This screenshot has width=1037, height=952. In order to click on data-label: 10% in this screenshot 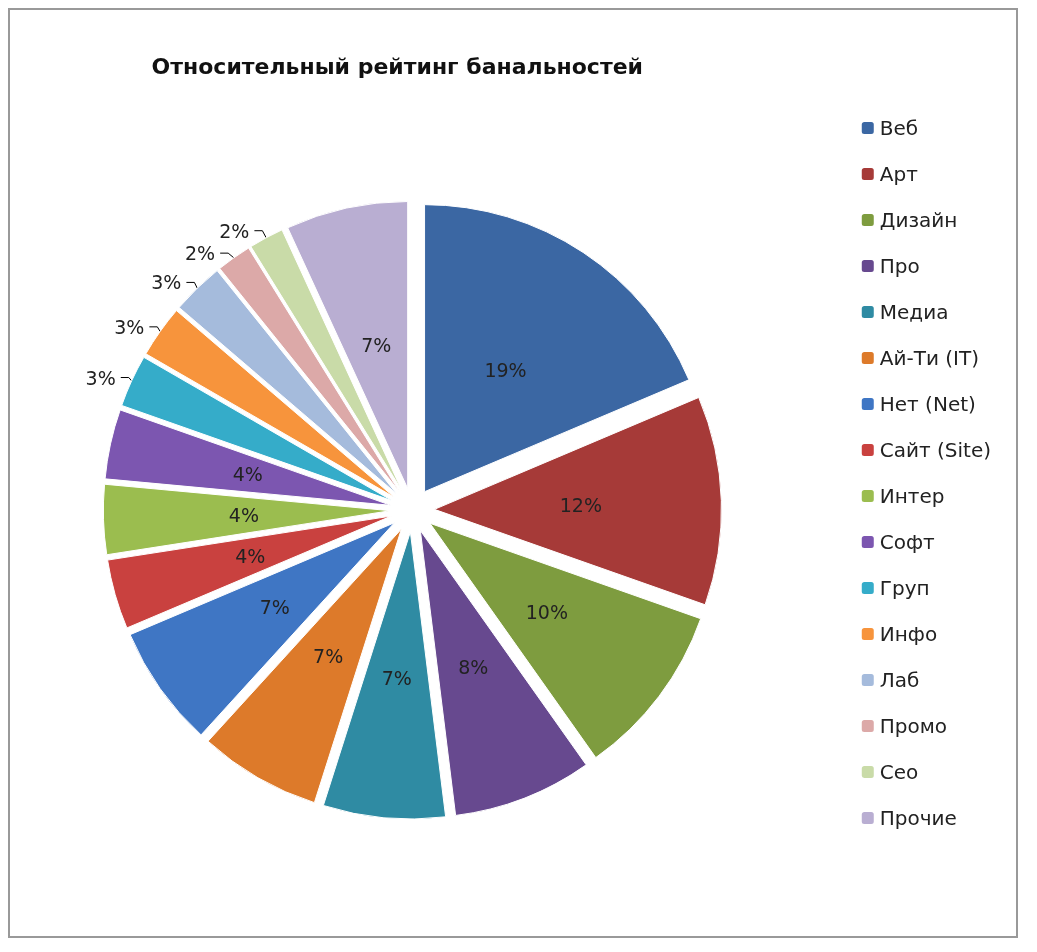, I will do `click(547, 611)`.